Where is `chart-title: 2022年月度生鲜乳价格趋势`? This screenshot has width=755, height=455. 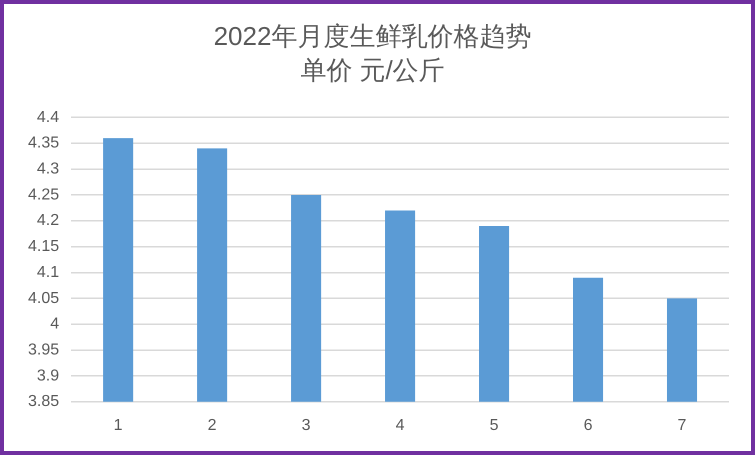 chart-title: 2022年月度生鲜乳价格趋势 is located at coordinates (373, 35).